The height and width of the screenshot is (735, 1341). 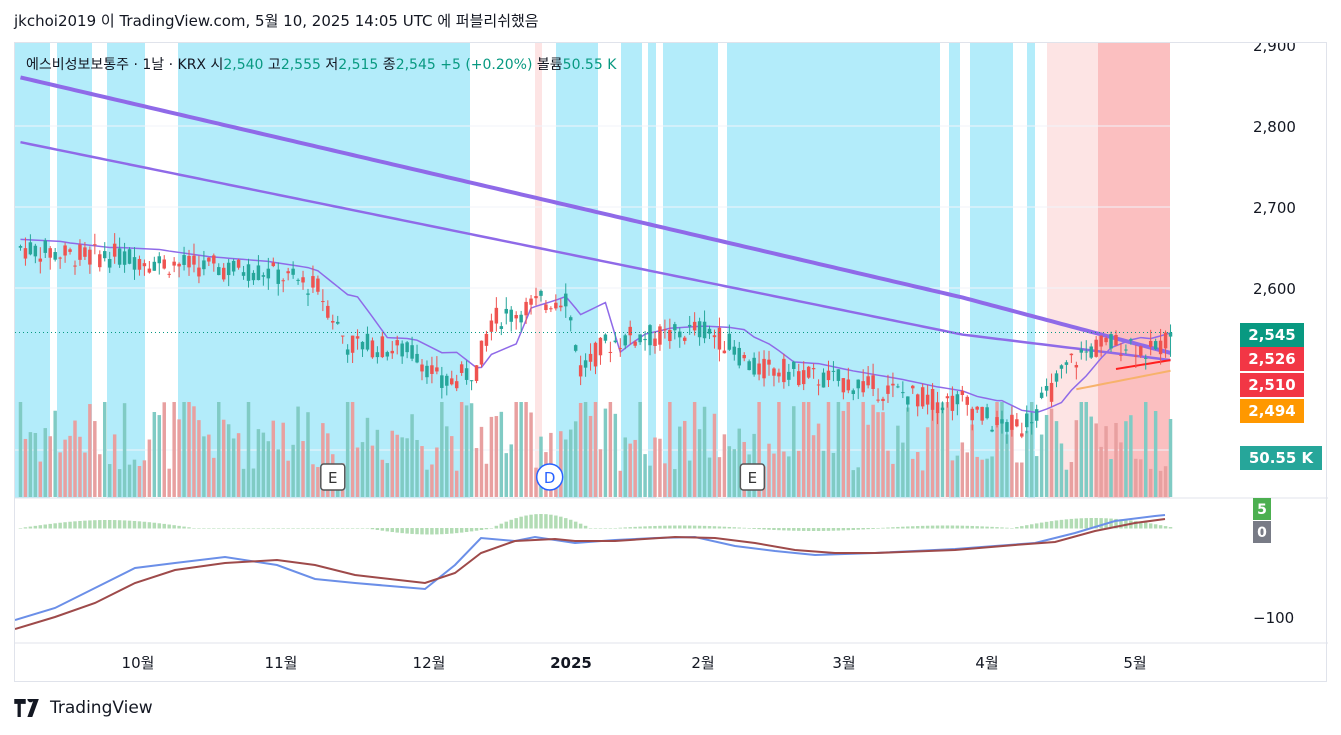 I want to click on tradingview-logo: TradingView, so click(x=83, y=708).